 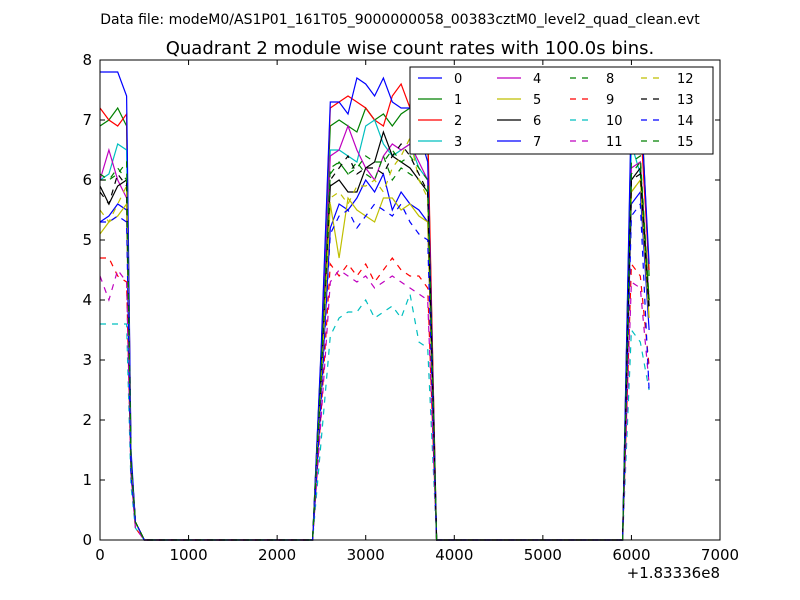 What do you see at coordinates (277, 555) in the screenshot?
I see `x-tick-label: 2000` at bounding box center [277, 555].